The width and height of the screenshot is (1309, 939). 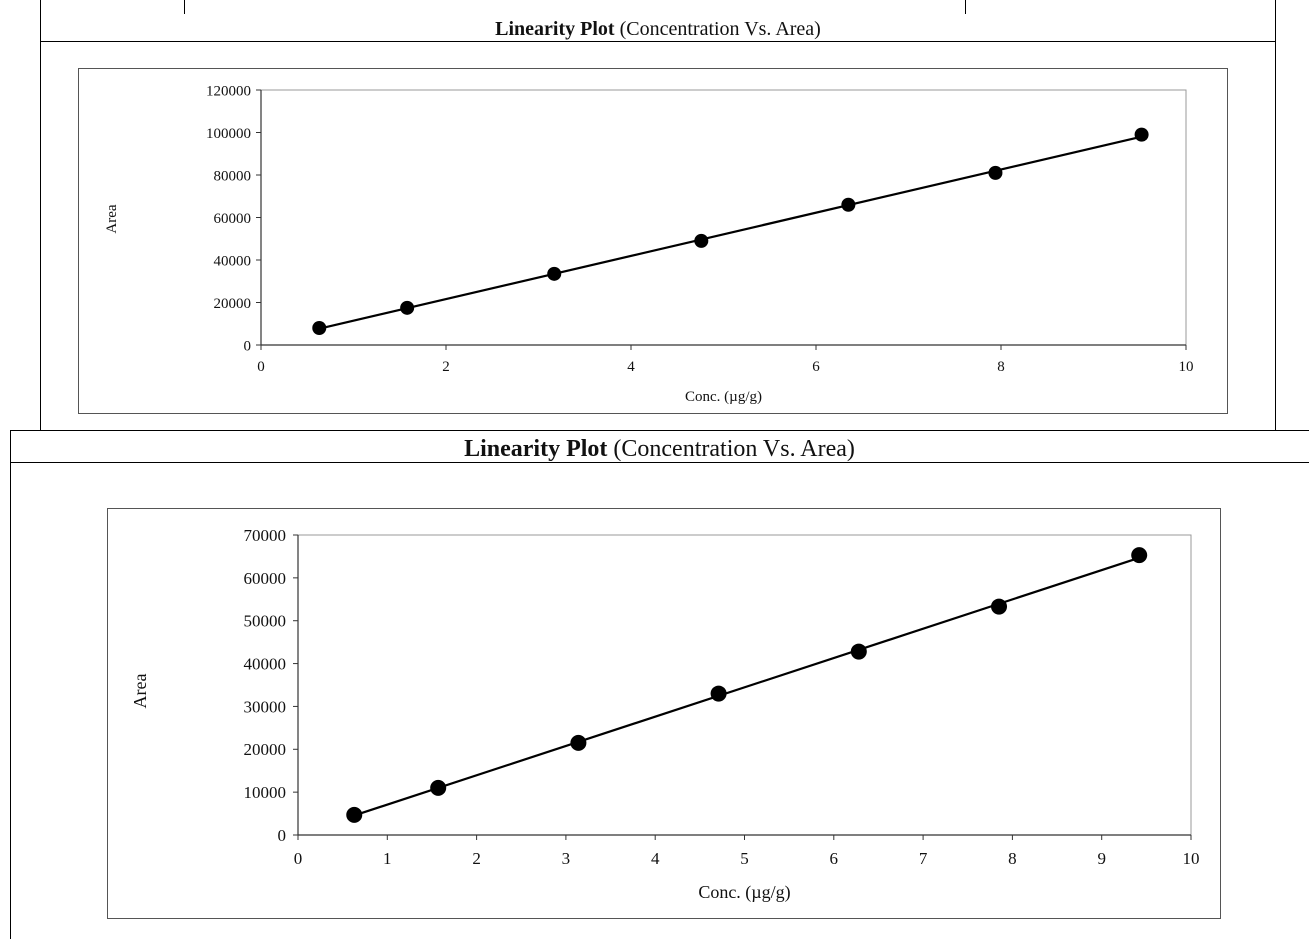 I want to click on y-tick-label: 50000, so click(x=265, y=621).